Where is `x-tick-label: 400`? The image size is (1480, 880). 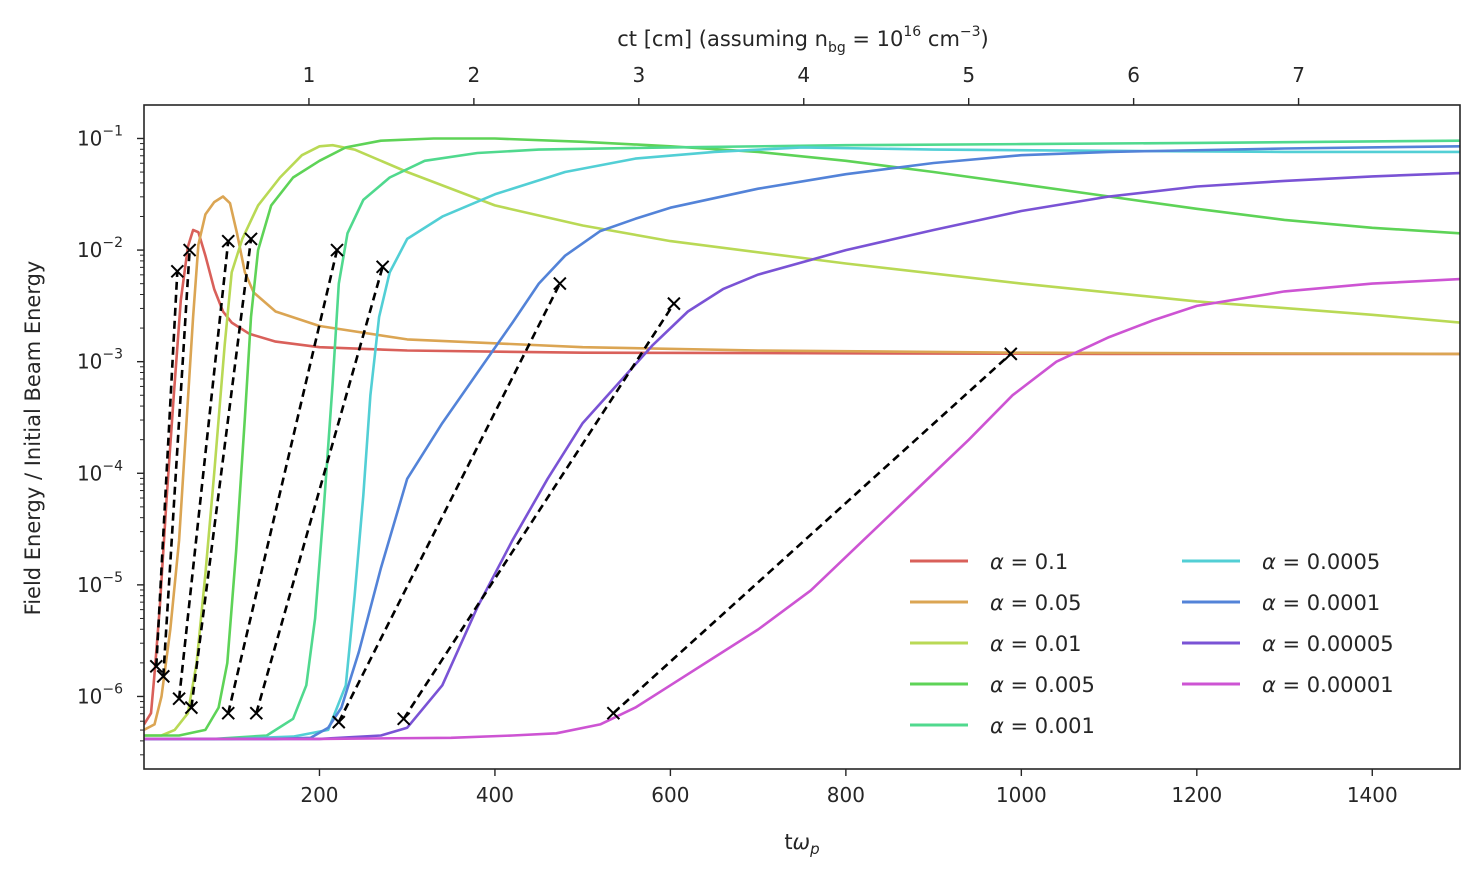
x-tick-label: 400 is located at coordinates (495, 795).